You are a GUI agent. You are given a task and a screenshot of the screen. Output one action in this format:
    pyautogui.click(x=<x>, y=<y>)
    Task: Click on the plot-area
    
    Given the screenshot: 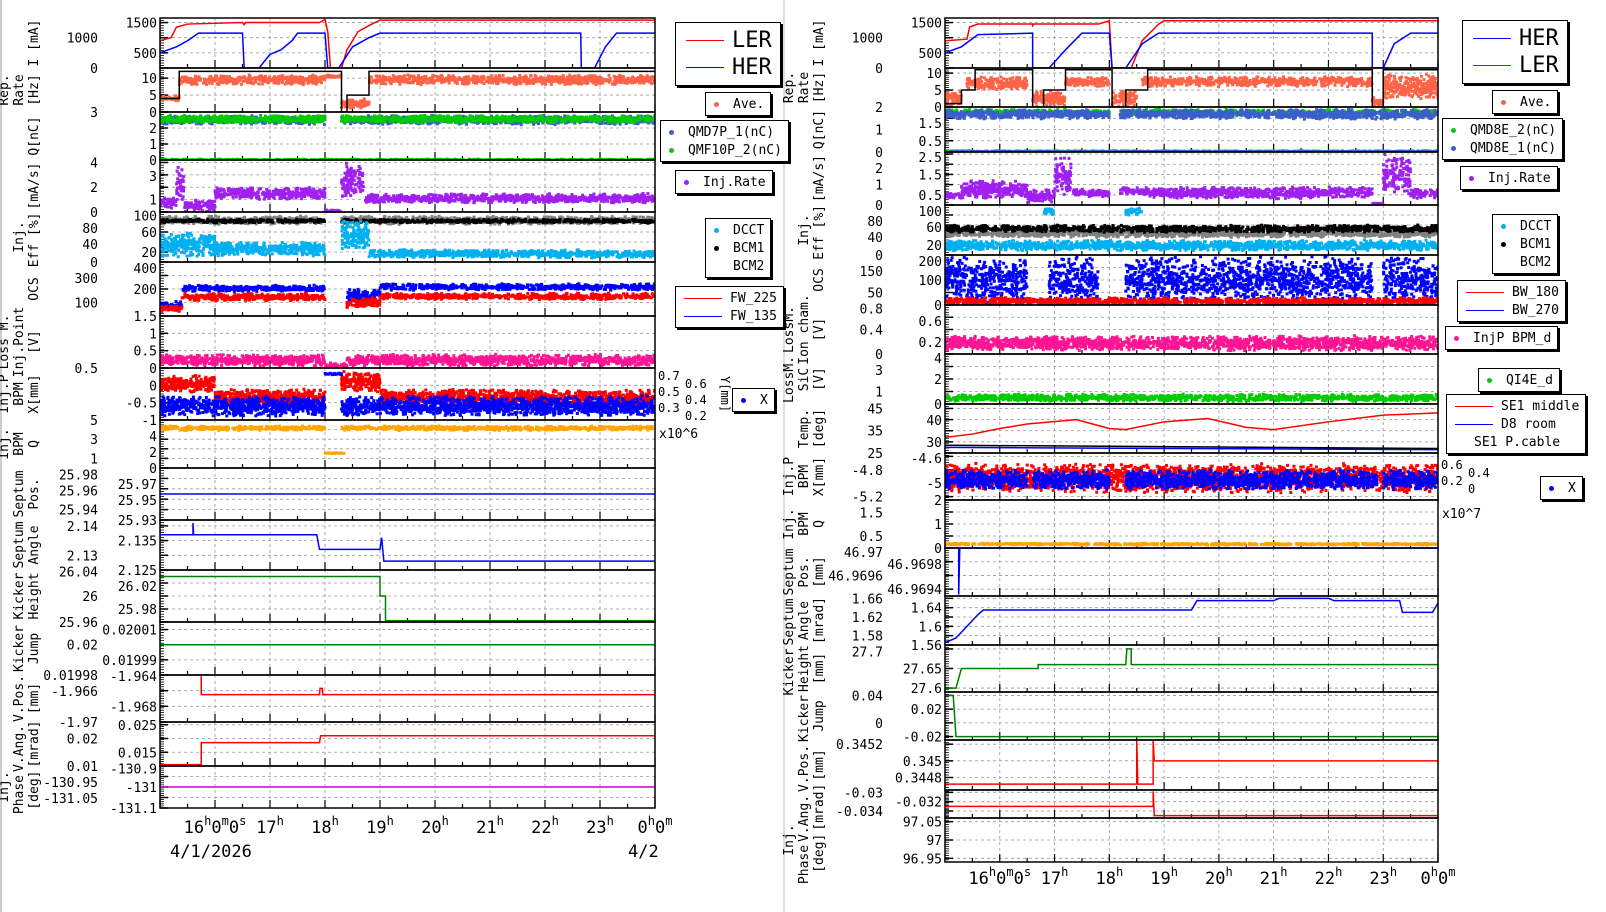 What is the action you would take?
    pyautogui.click(x=407, y=136)
    